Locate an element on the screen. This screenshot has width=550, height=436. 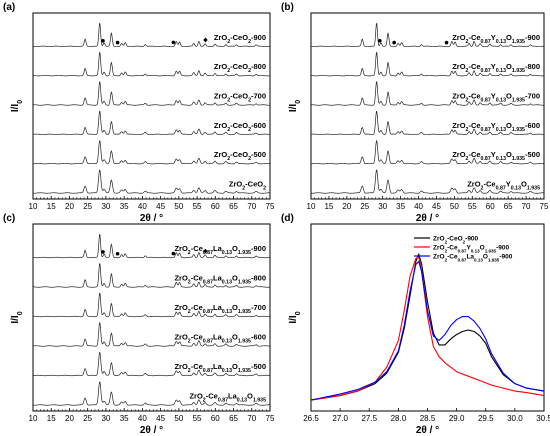
panel-letter: (b) is located at coordinates (287, 7).